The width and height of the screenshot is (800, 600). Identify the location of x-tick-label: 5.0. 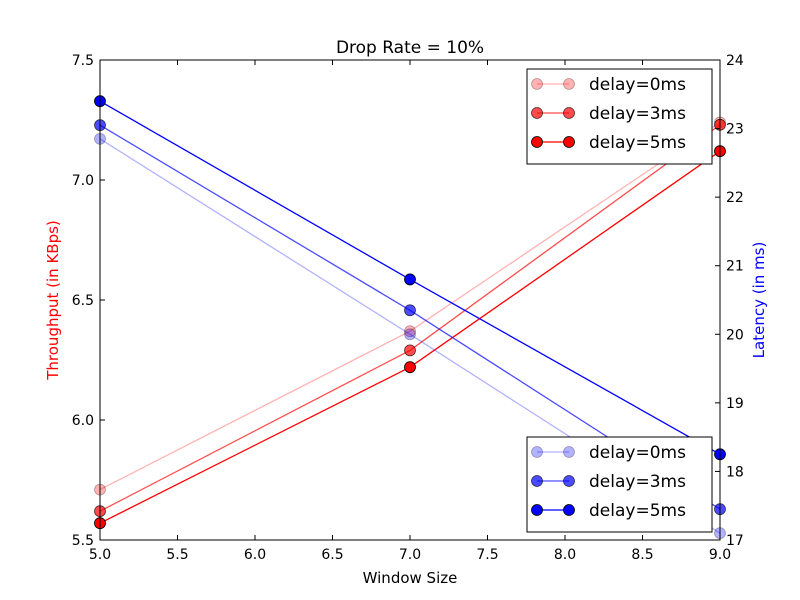
(100, 555).